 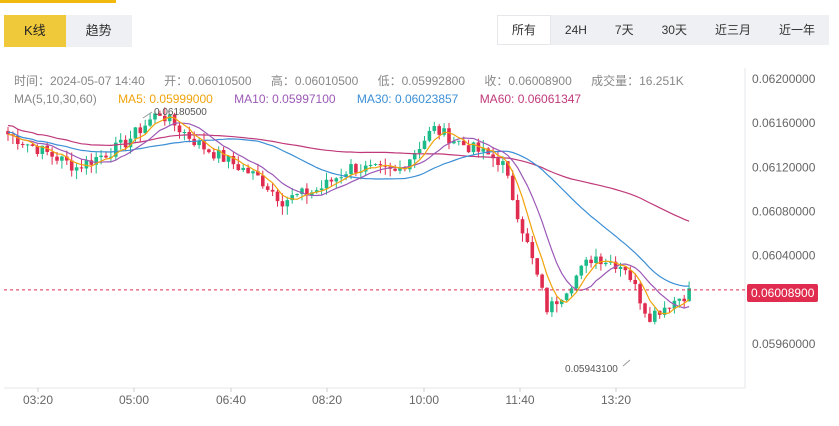 I want to click on ma-label: MA(5,10,30,60), so click(x=55, y=99).